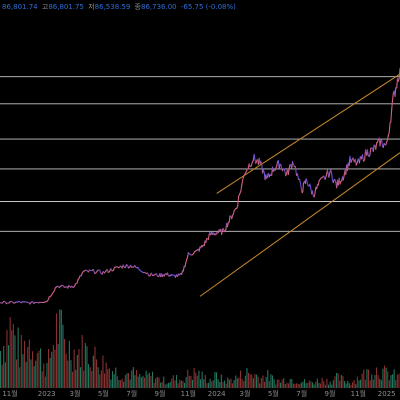 The width and height of the screenshot is (400, 400). Describe the element at coordinates (66, 7) in the screenshot. I see `high-value: 86,801.75` at that location.